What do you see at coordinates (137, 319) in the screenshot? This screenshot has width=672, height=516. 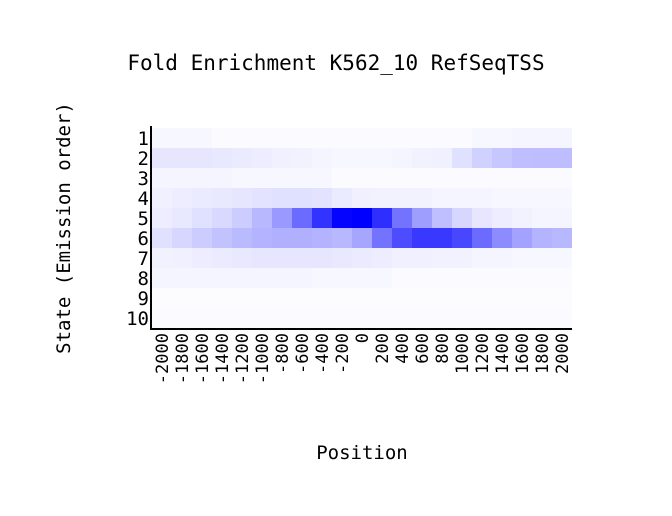 I see `y-tick-label: 10` at bounding box center [137, 319].